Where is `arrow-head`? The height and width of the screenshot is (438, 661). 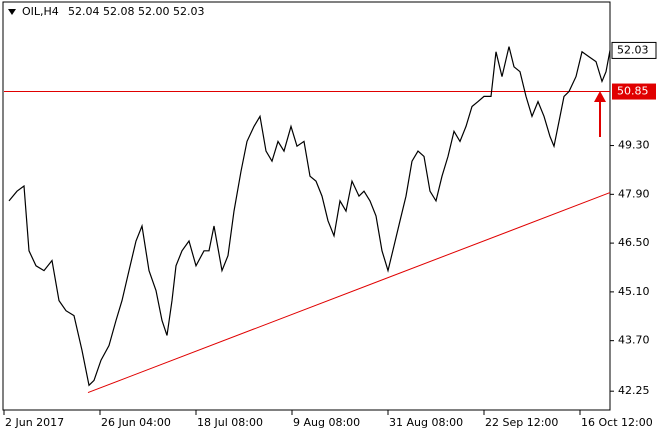
arrow-head is located at coordinates (600, 96).